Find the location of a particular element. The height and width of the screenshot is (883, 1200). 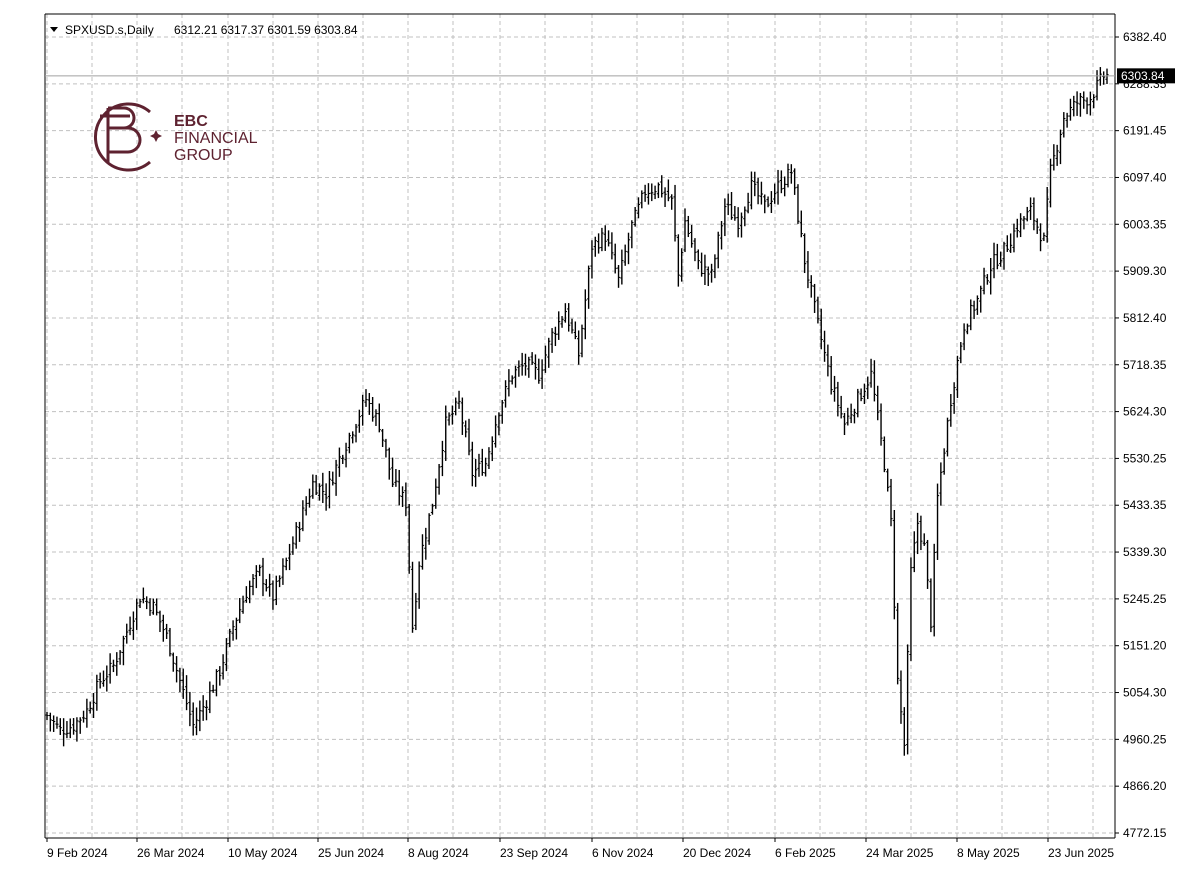

x-tick-label: 26 Mar 2024 is located at coordinates (171, 853).